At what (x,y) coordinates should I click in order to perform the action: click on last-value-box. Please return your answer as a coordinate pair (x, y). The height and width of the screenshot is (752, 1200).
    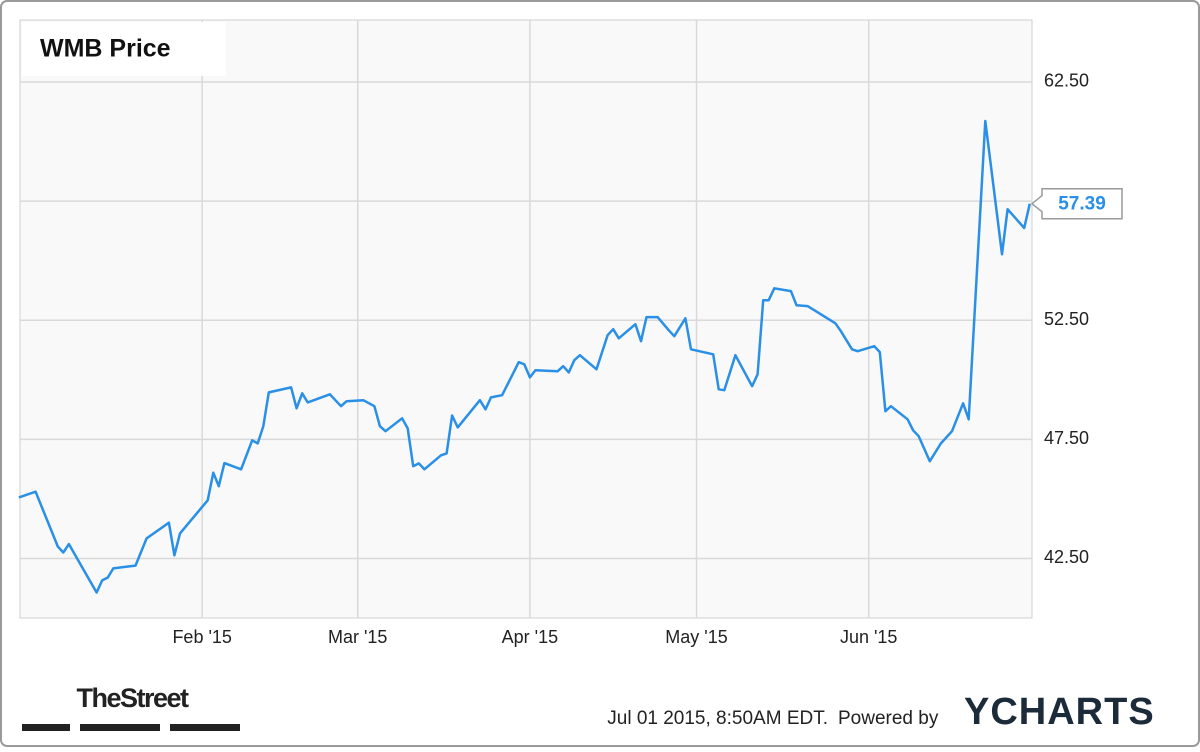
    Looking at the image, I should click on (1076, 203).